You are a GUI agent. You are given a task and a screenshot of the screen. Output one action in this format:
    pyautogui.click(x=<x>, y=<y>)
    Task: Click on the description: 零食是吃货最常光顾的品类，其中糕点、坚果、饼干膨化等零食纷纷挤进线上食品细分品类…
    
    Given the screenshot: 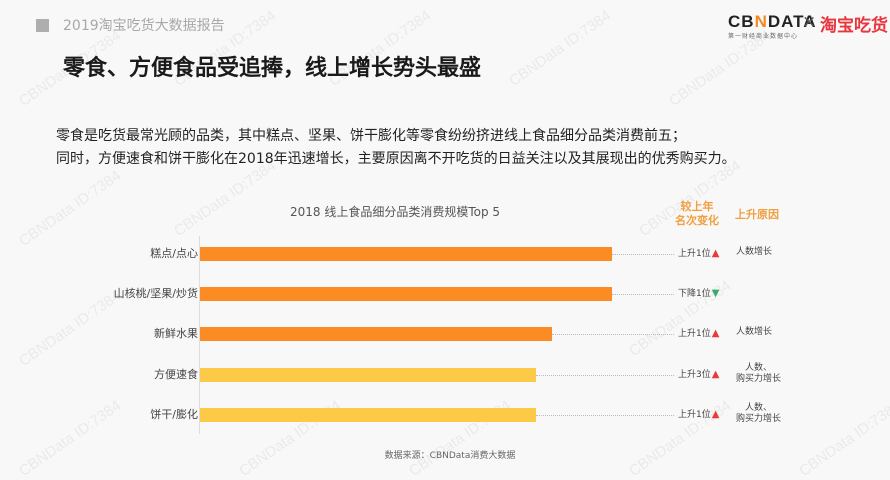 What is the action you would take?
    pyautogui.click(x=396, y=148)
    